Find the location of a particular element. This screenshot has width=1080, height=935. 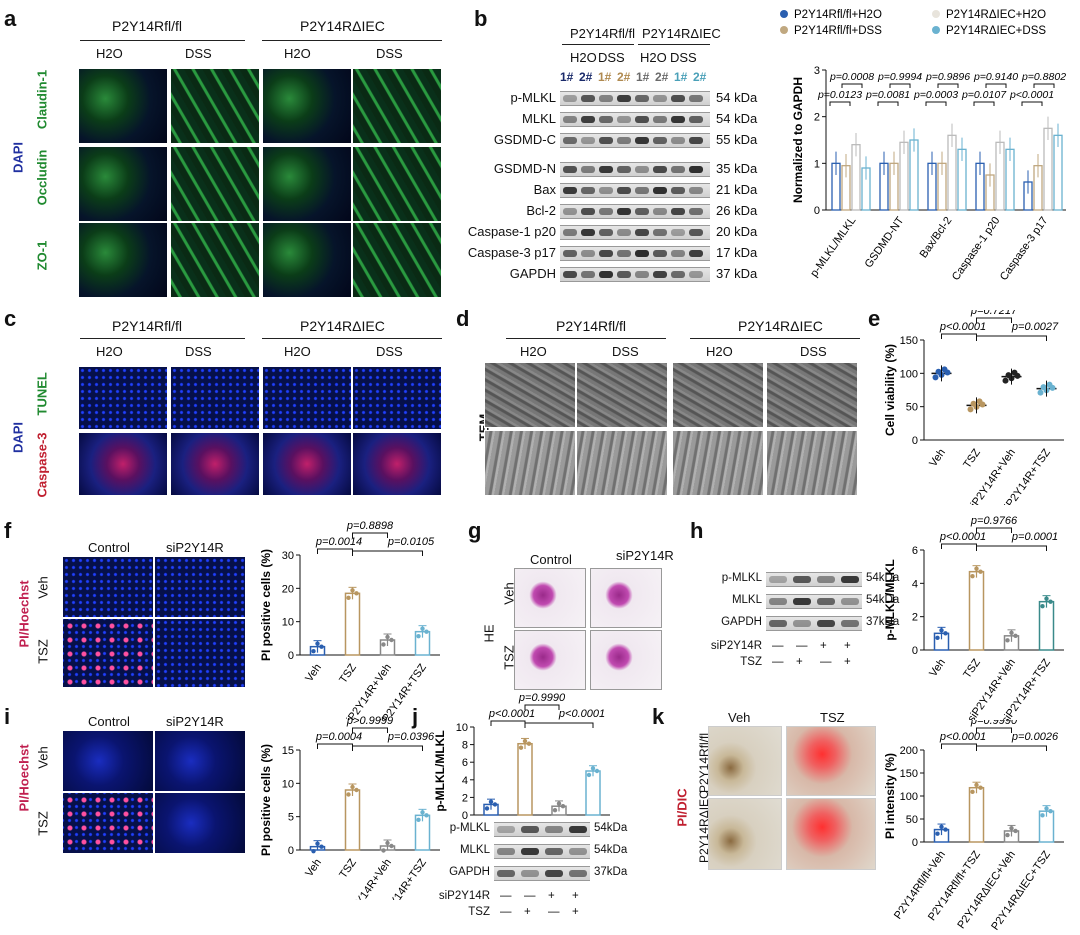

y-tick-label: 4 is located at coordinates (465, 781).